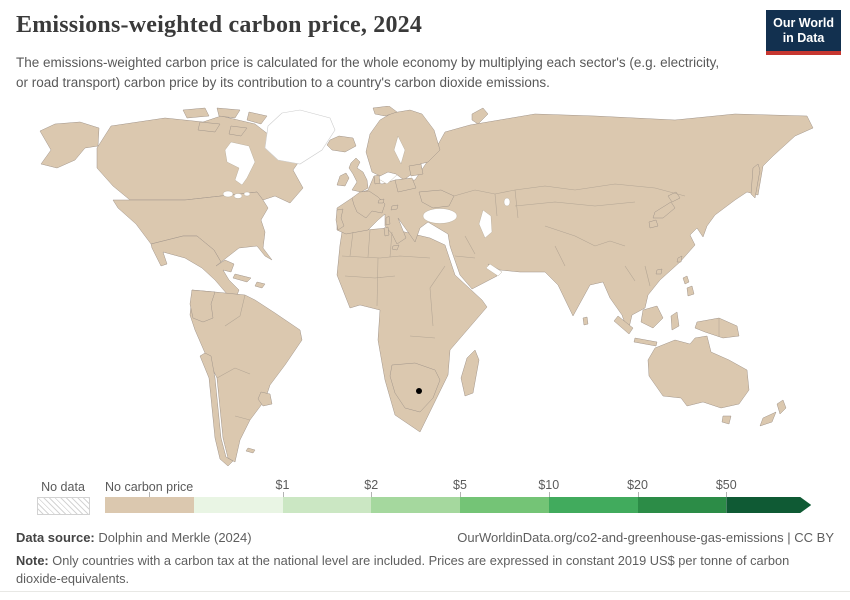 Image resolution: width=850 pixels, height=600 pixels. Describe the element at coordinates (768, 419) in the screenshot. I see `country-new-zealand-south` at that location.